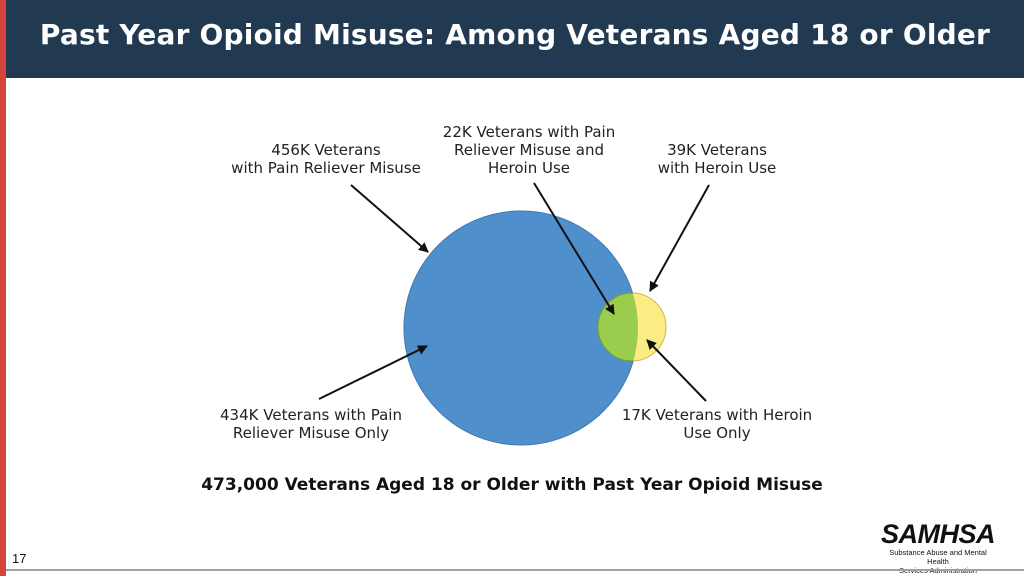 This screenshot has width=1024, height=576. I want to click on page-number: 17, so click(19, 558).